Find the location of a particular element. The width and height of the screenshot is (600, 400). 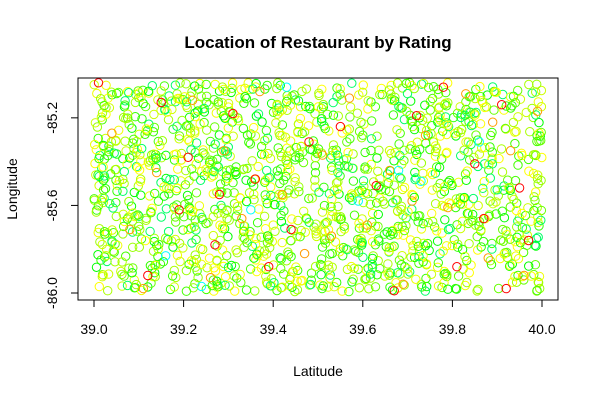

x-tick-label: 39.2 is located at coordinates (183, 329).